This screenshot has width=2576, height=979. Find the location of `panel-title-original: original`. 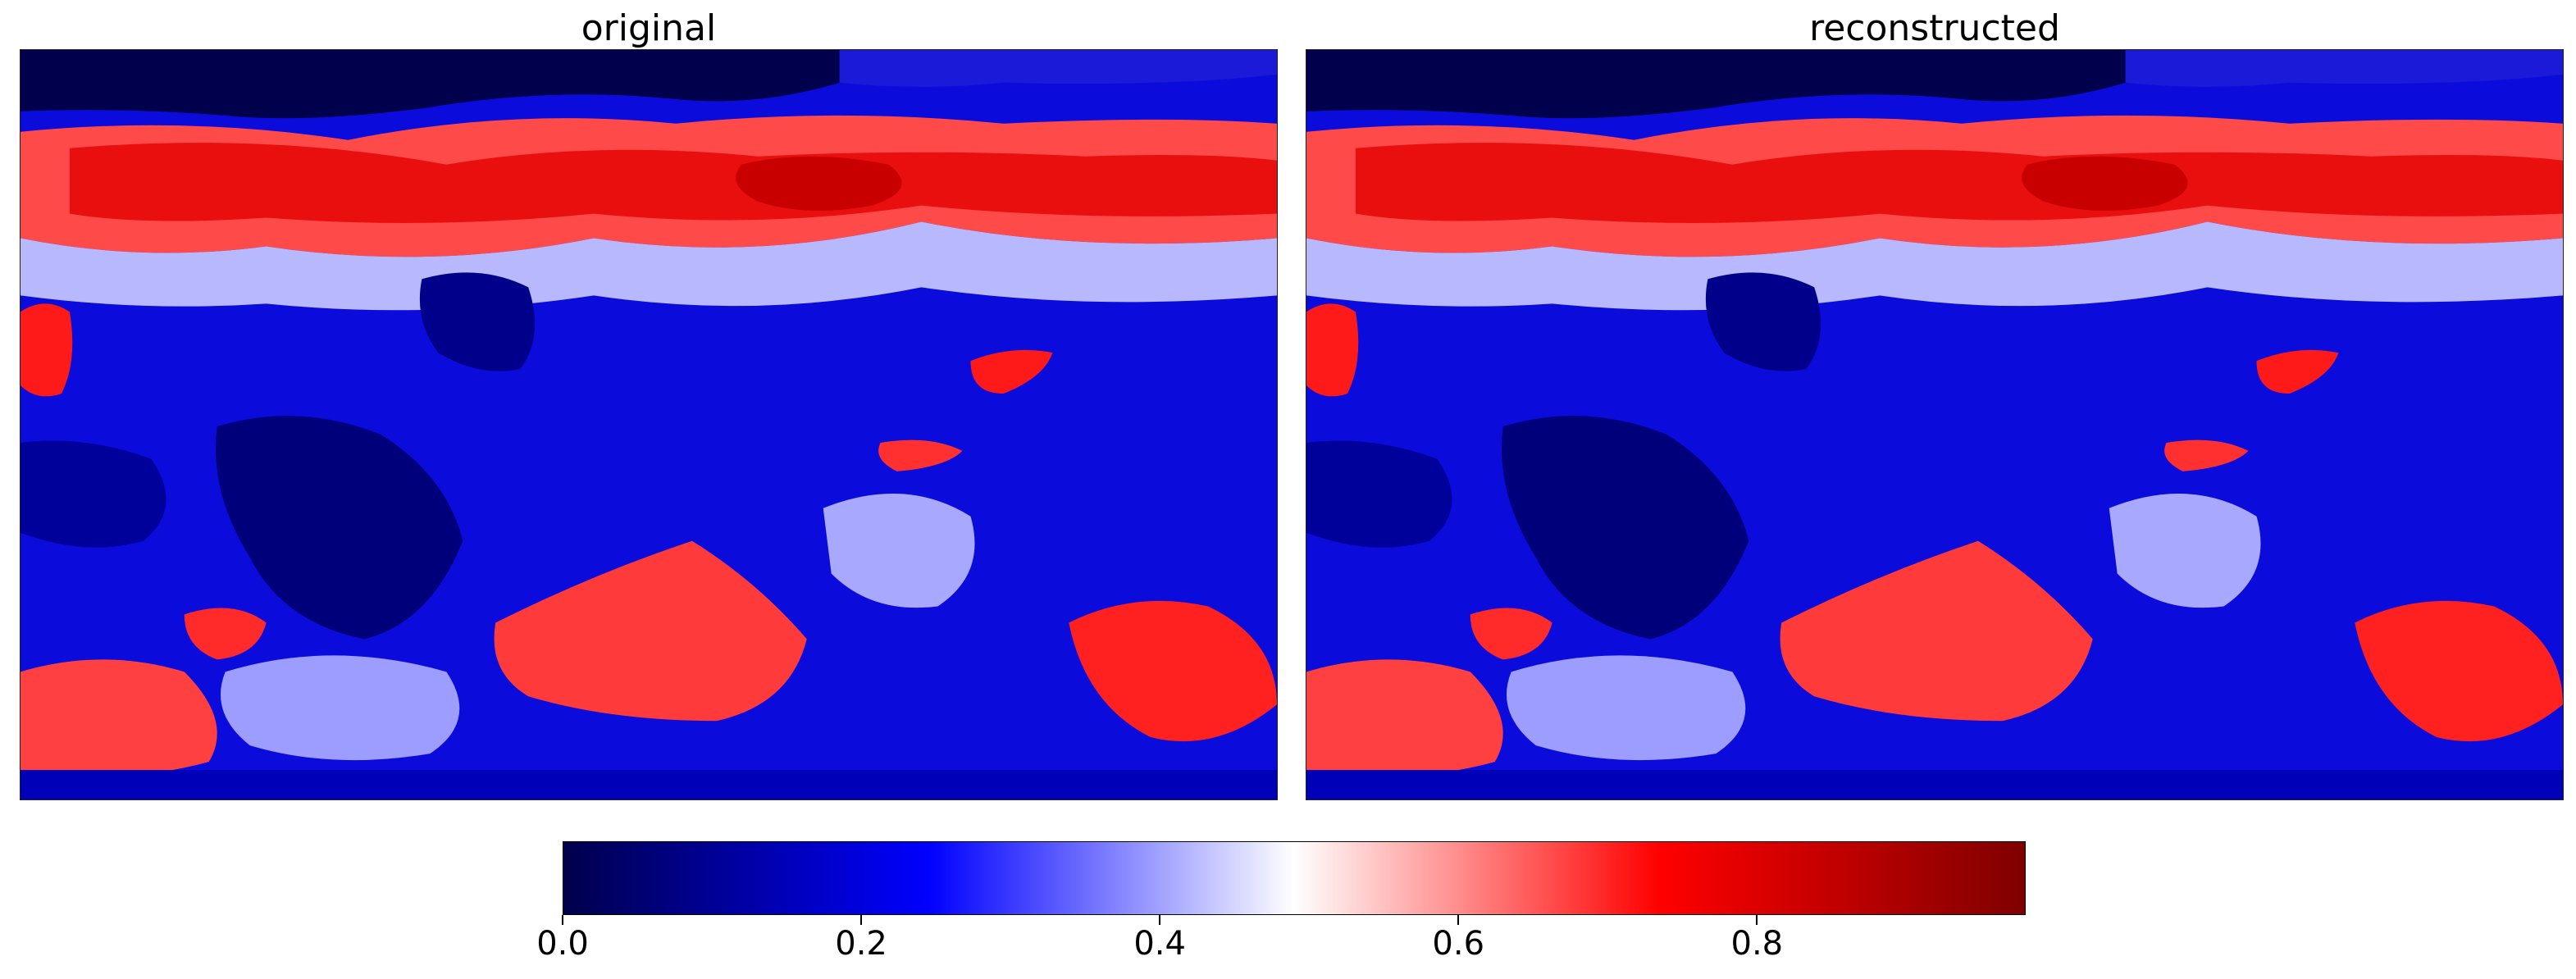

panel-title-original: original is located at coordinates (649, 28).